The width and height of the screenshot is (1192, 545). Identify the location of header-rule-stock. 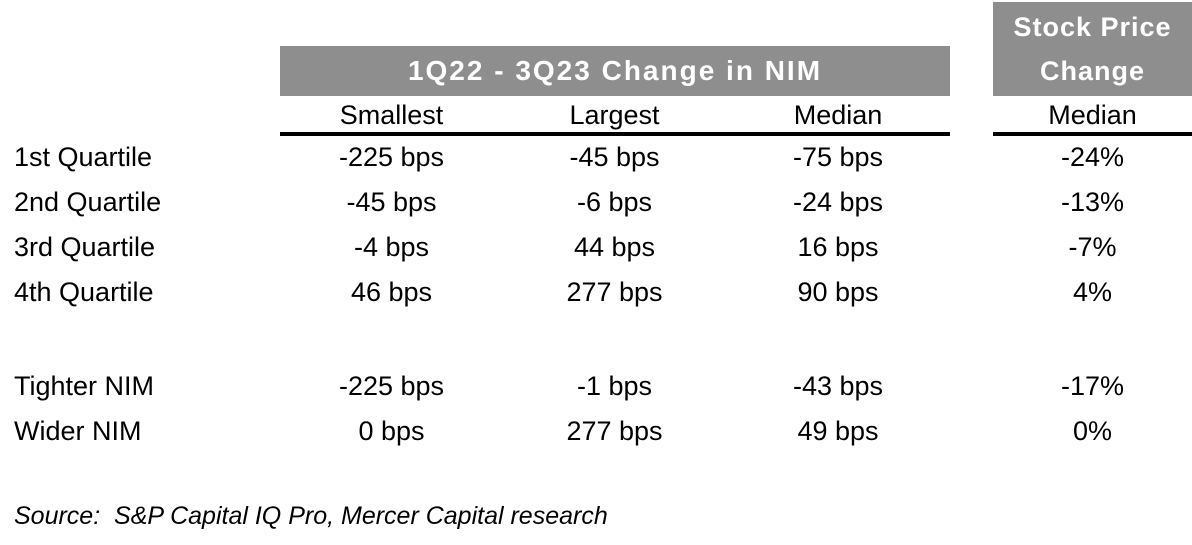
(1092, 134).